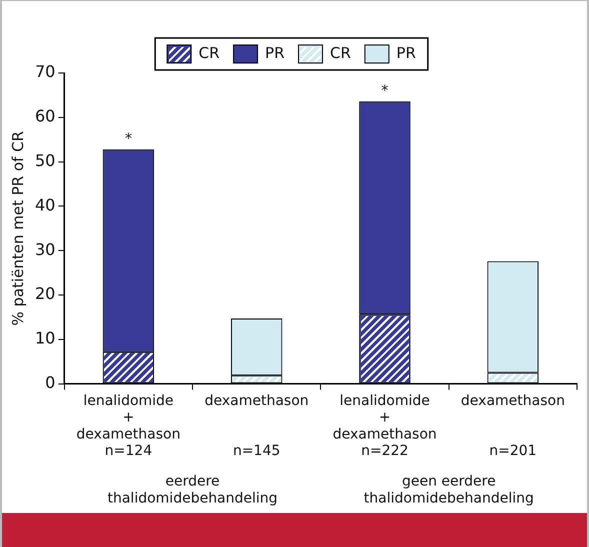 This screenshot has width=589, height=547. Describe the element at coordinates (45, 249) in the screenshot. I see `y-tick-label: 30` at that location.